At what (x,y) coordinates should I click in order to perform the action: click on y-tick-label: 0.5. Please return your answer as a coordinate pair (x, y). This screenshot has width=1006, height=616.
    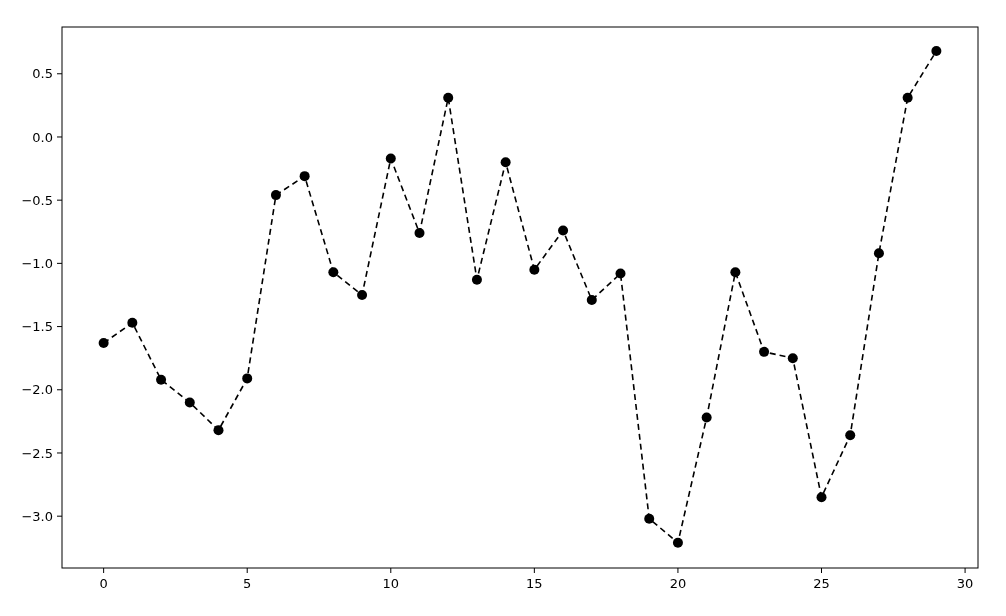
    Looking at the image, I should click on (42, 74).